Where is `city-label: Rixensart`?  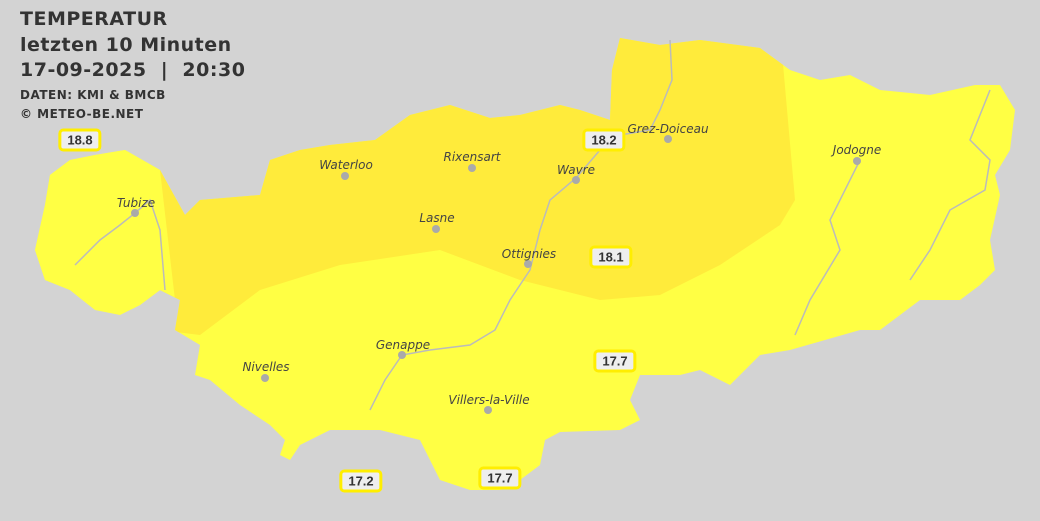 city-label: Rixensart is located at coordinates (472, 157).